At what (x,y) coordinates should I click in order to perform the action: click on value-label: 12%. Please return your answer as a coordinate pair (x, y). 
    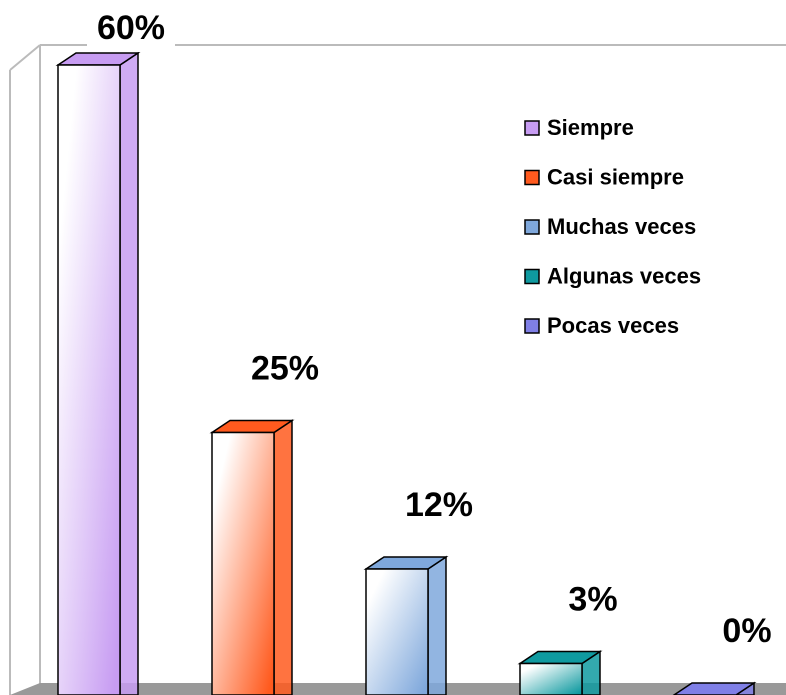
    Looking at the image, I should click on (439, 505).